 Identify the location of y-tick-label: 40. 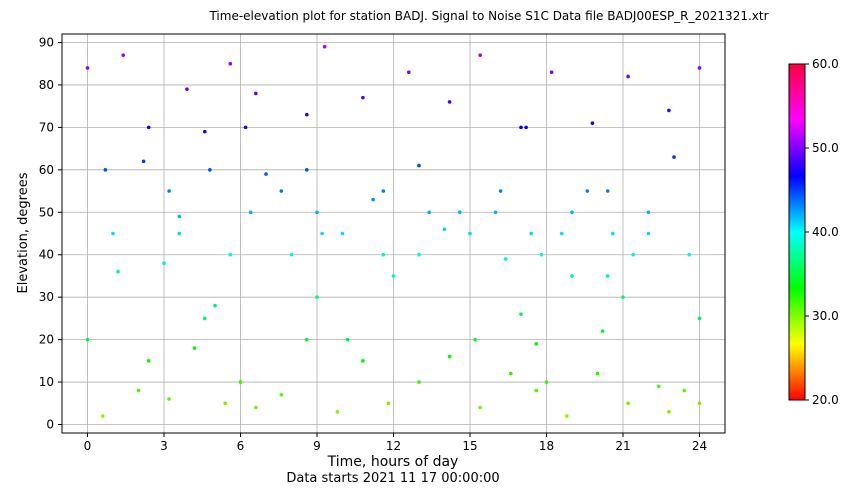
(46, 255).